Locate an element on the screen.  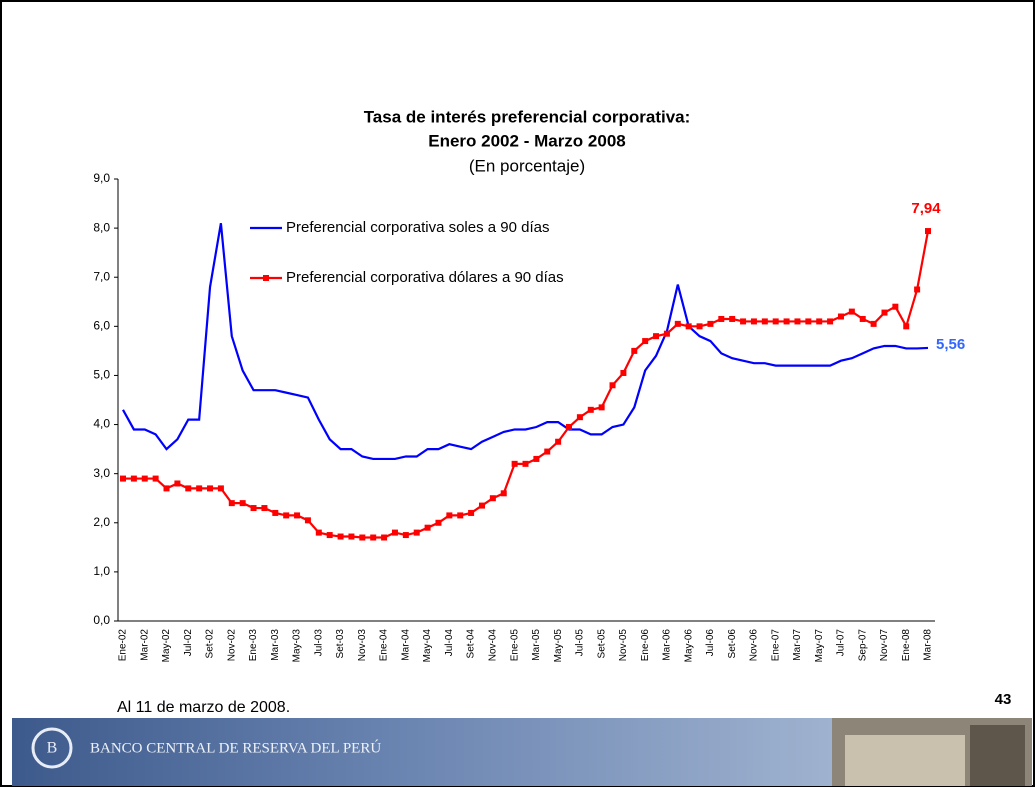
y-tick-label: 3,0 is located at coordinates (101, 473).